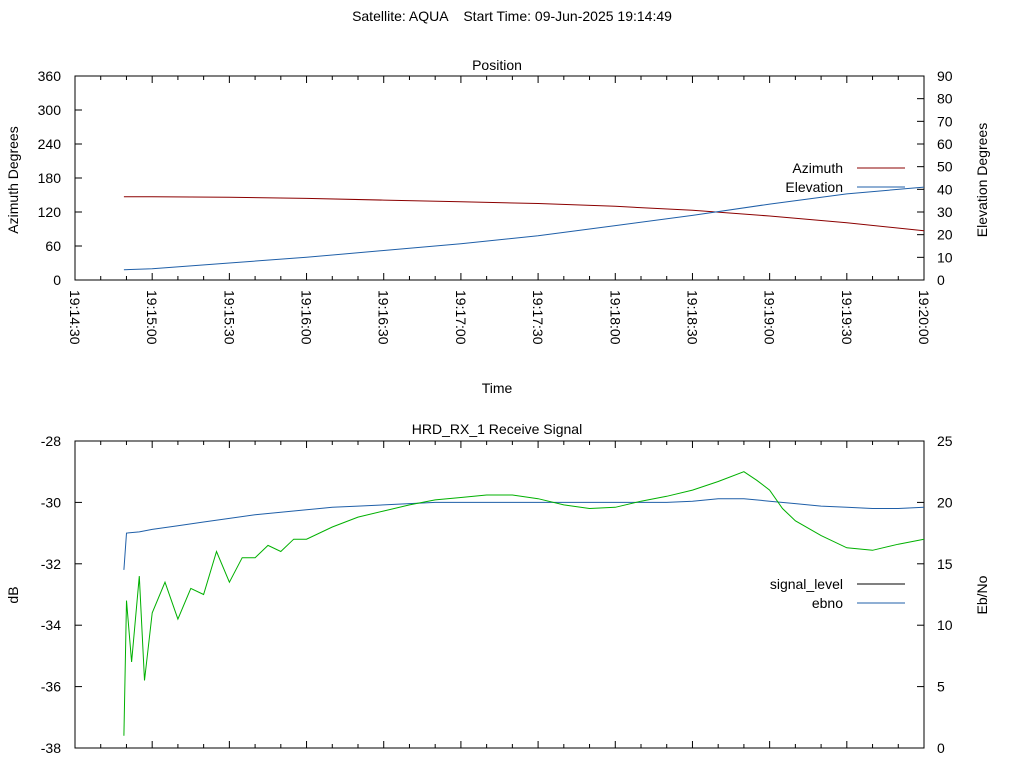 This screenshot has width=1024, height=768. Describe the element at coordinates (384, 317) in the screenshot. I see `position-x-tick-label: 19:16:30` at that location.